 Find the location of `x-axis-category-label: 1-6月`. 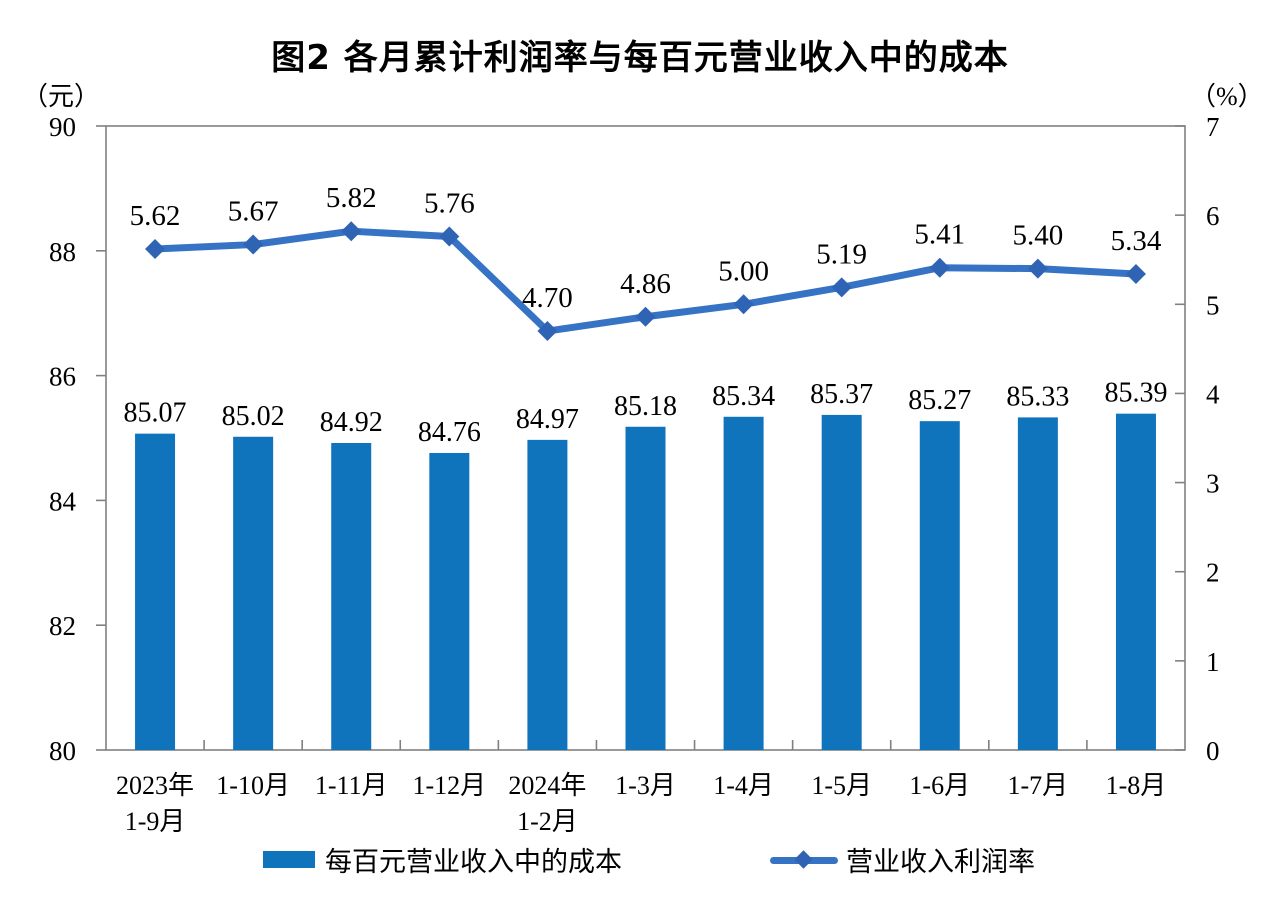

x-axis-category-label: 1-6月 is located at coordinates (939, 785).